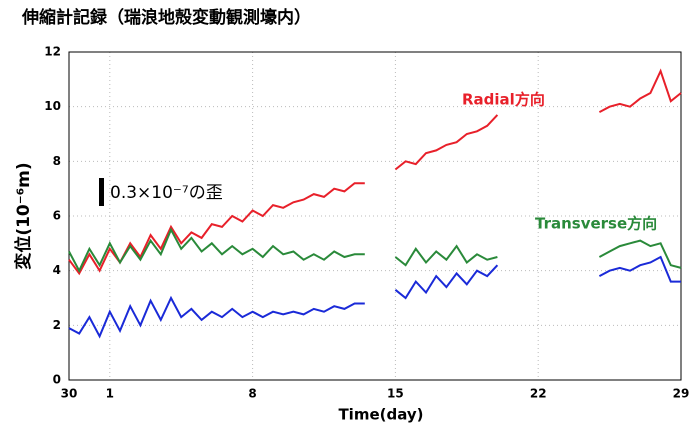  What do you see at coordinates (375, 250) in the screenshot?
I see `line-series` at bounding box center [375, 250].